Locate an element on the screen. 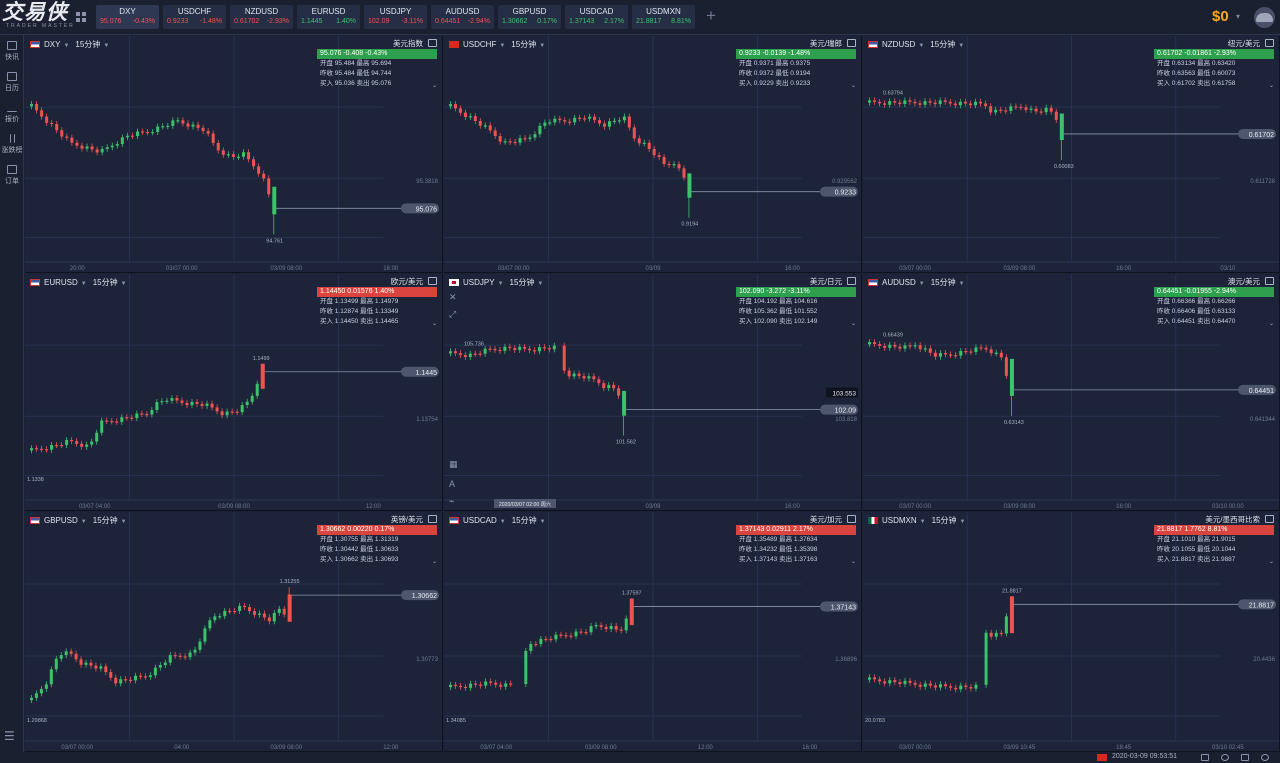 The image size is (1280, 763). ticker-nzdusd: NZDUSD 0.61702 -2.93% is located at coordinates (261, 17).